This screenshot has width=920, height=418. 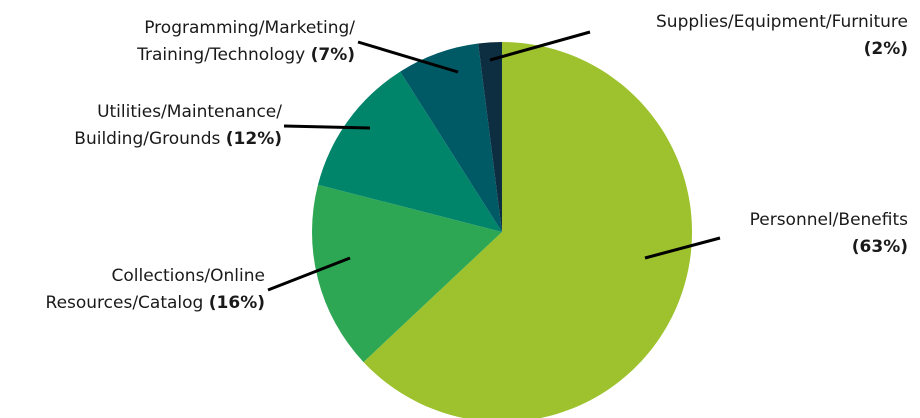 I want to click on slice-label: Supplies/Equipment/Furniture (2%), so click(x=782, y=35).